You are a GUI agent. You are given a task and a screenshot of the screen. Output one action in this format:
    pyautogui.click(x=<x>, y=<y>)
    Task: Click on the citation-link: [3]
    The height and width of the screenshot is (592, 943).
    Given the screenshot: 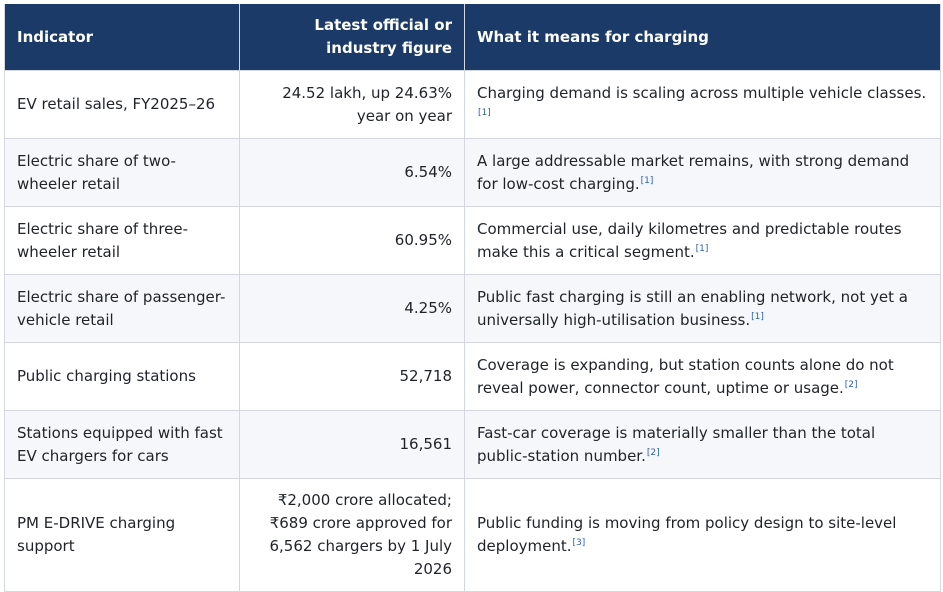 What is the action you would take?
    pyautogui.click(x=579, y=543)
    